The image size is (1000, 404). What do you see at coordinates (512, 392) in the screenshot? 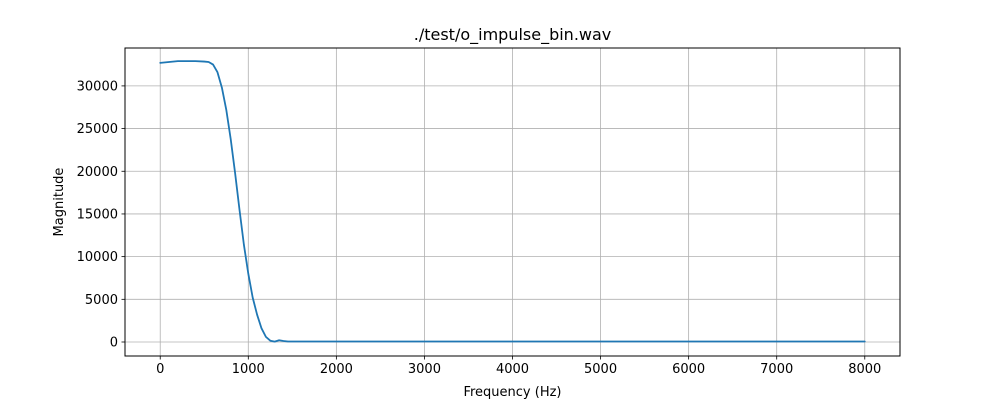
I see `x-axis-label: Frequency (Hz)` at bounding box center [512, 392].